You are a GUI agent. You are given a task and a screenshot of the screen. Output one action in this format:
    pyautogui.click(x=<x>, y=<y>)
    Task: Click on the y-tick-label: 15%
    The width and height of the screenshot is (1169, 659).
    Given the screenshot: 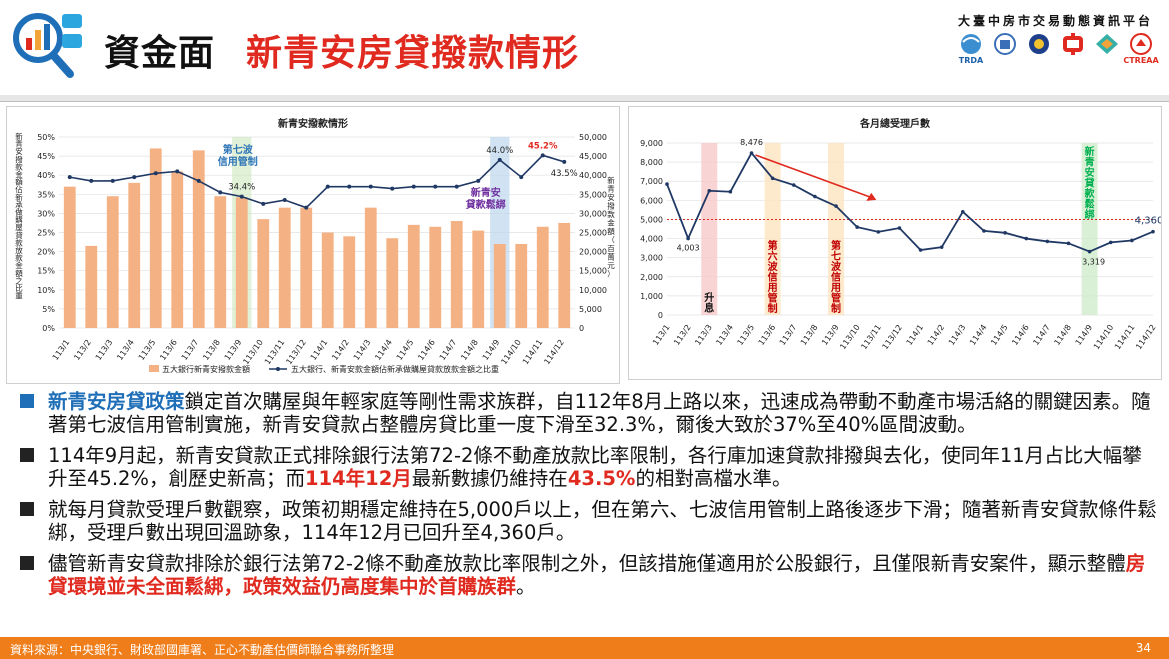 What is the action you would take?
    pyautogui.click(x=46, y=271)
    